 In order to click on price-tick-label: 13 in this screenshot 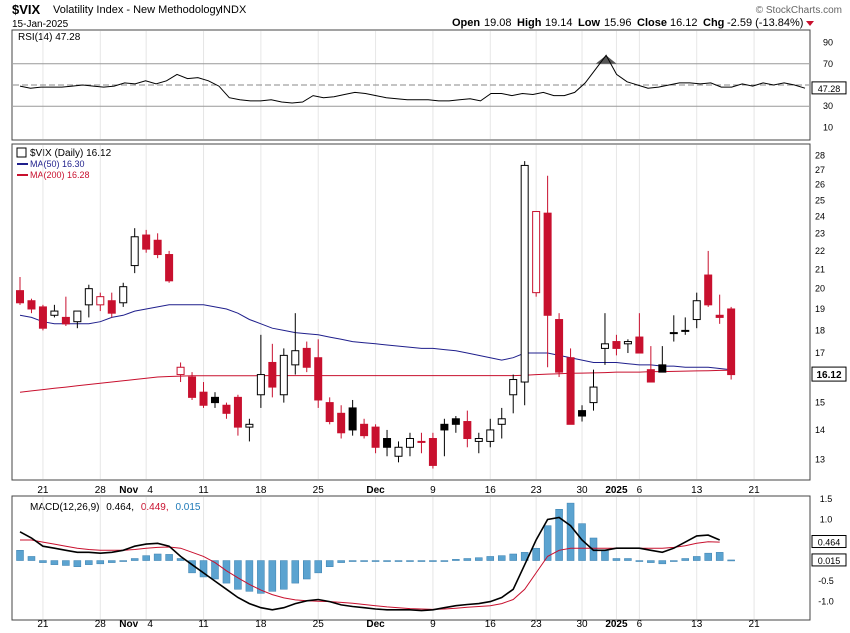, I will do `click(820, 459)`.